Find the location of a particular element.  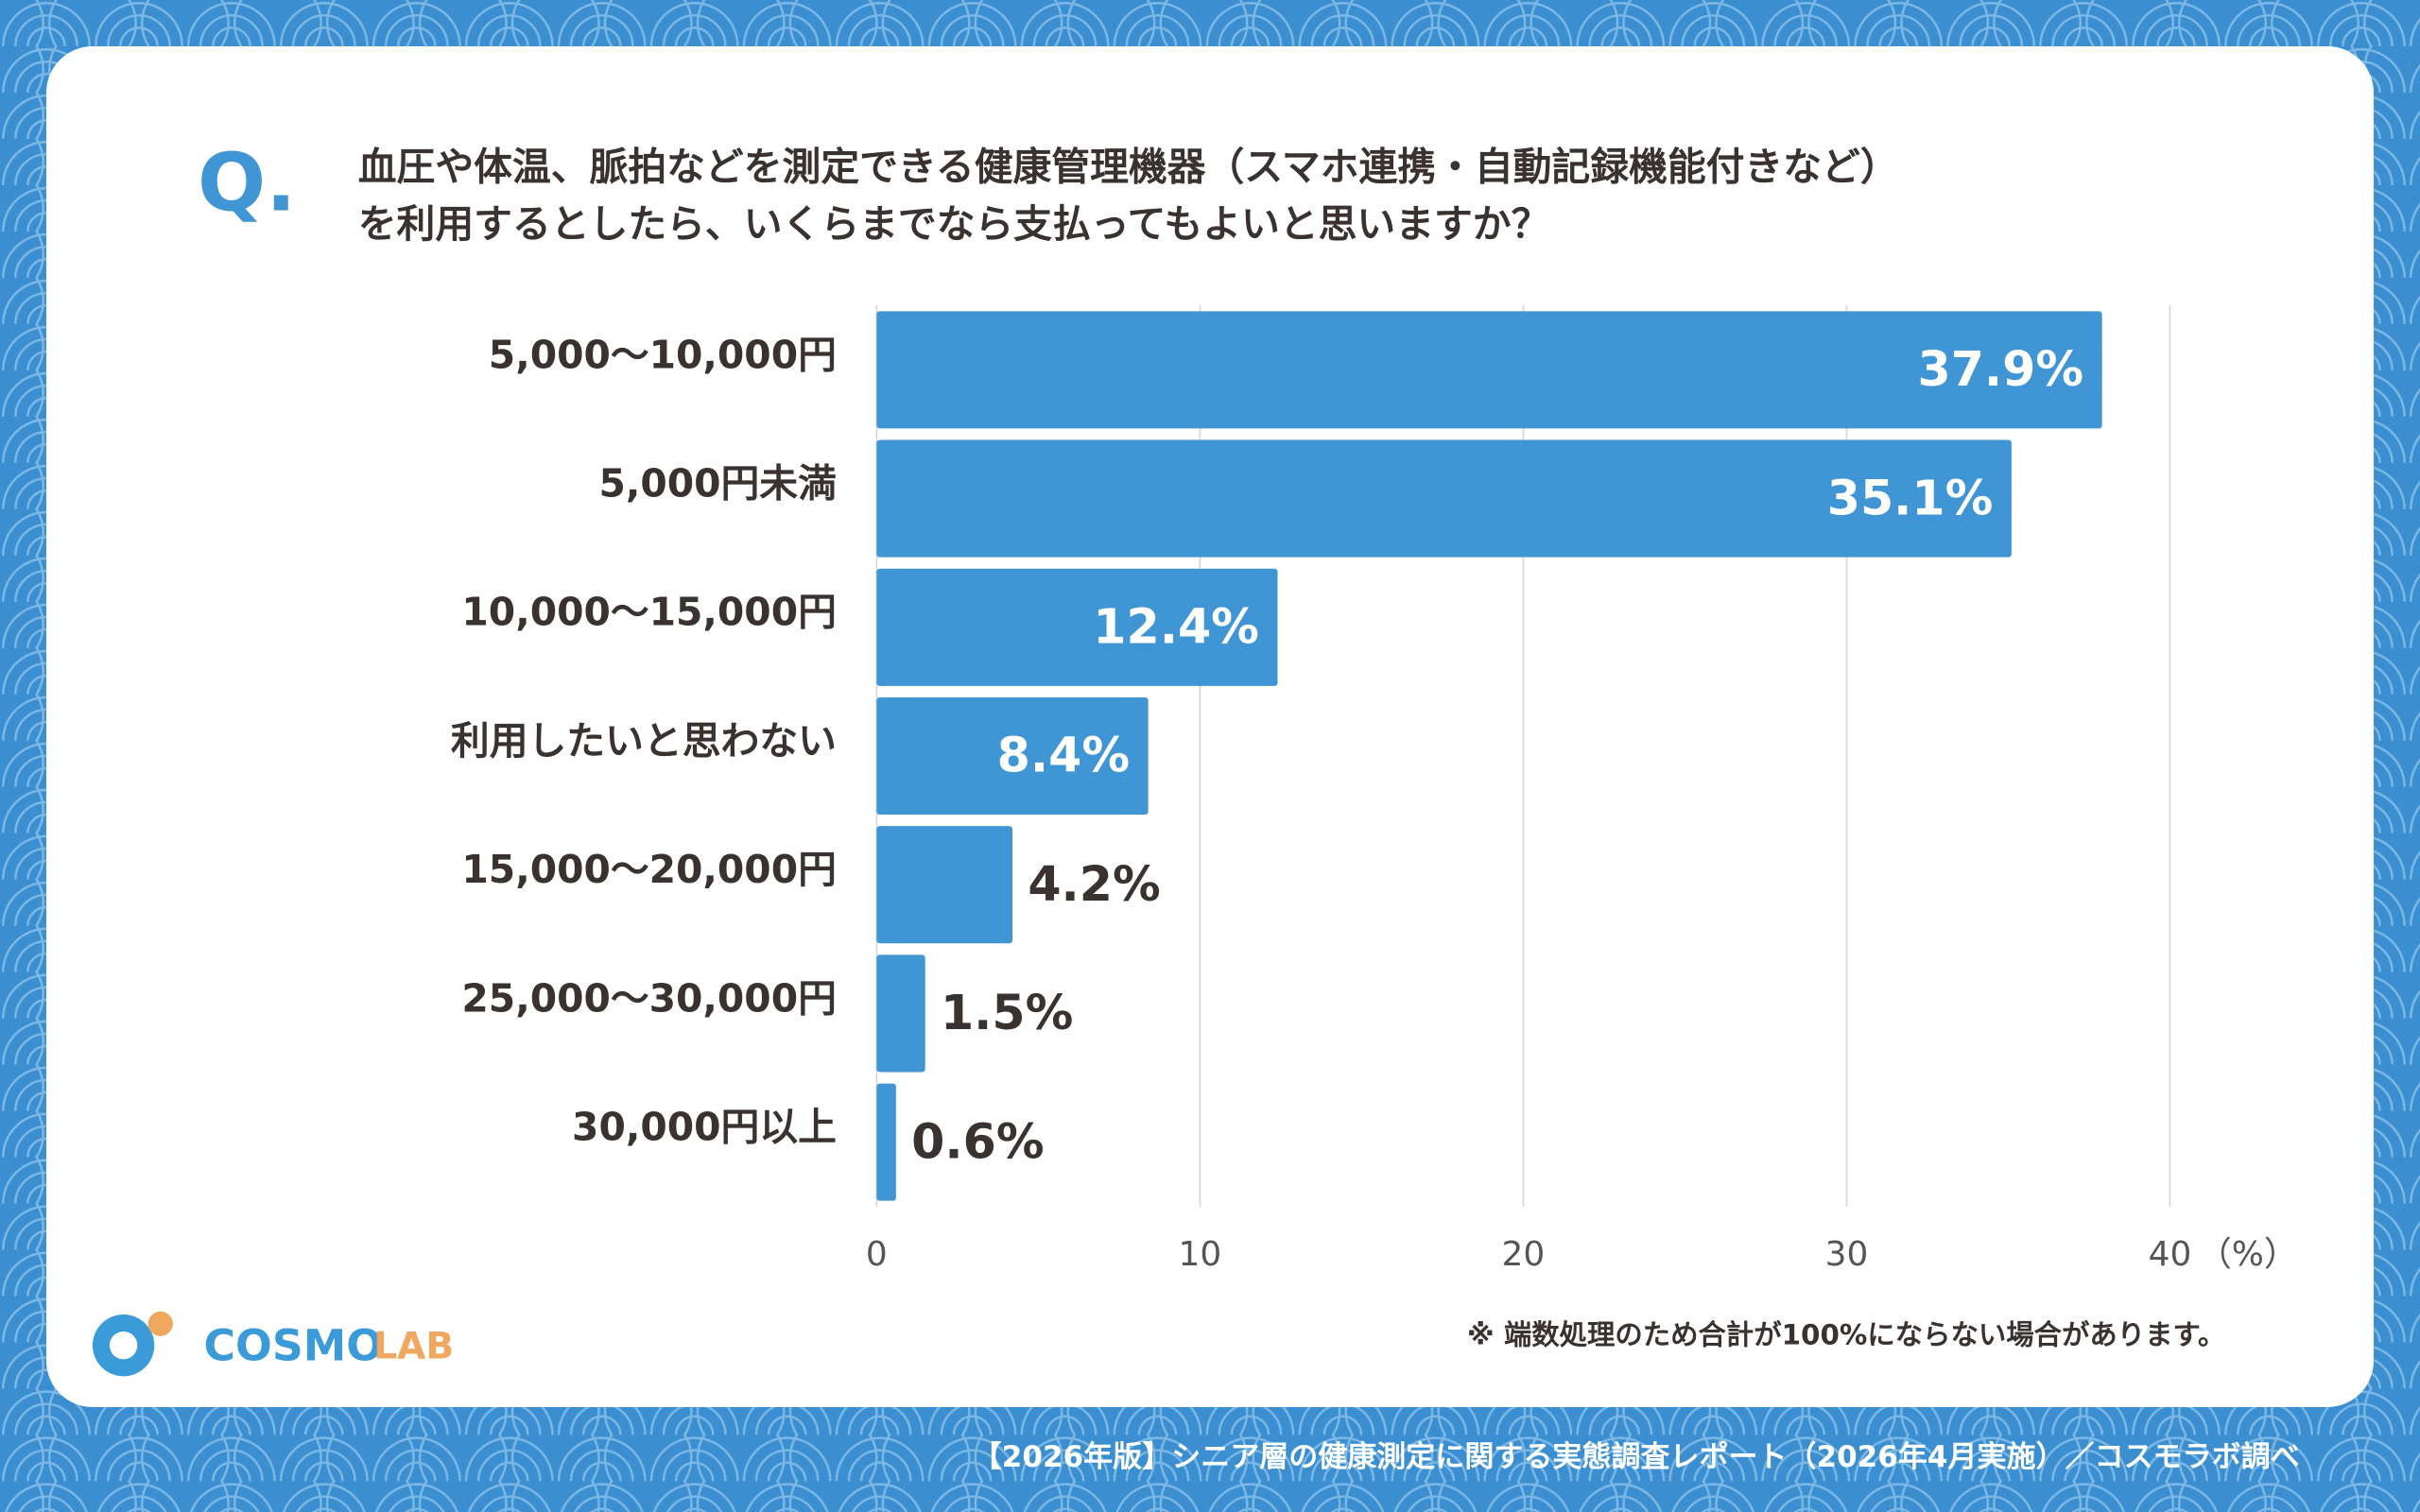

x-tick-label: 30 is located at coordinates (1847, 1254).